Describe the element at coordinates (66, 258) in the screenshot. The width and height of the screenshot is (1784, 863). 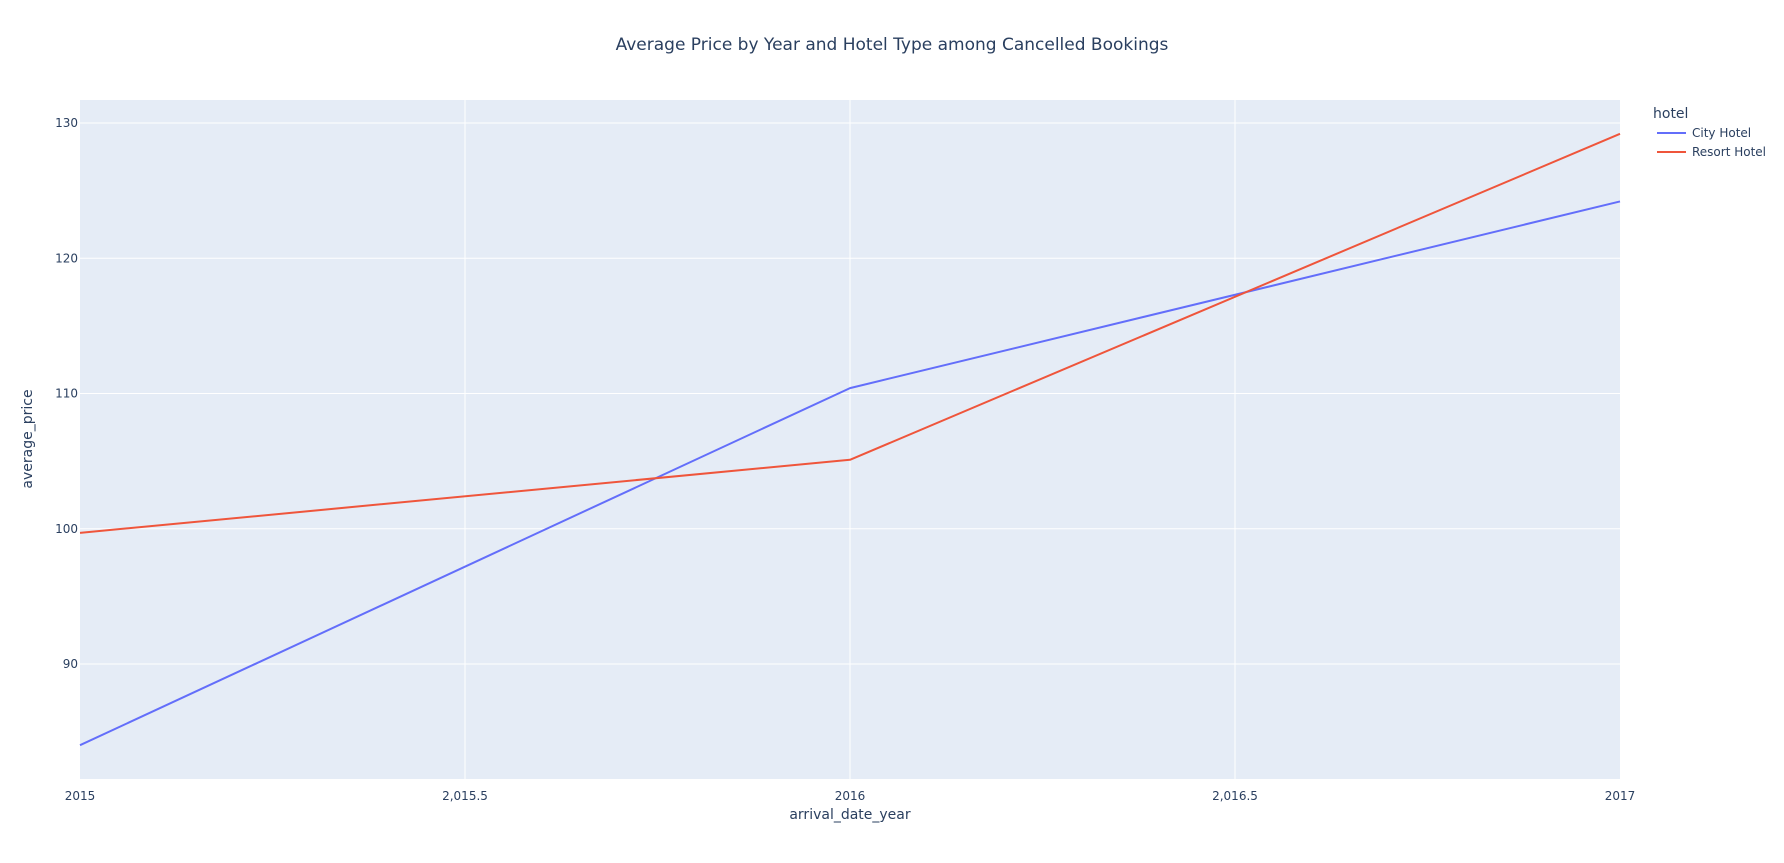
I see `y-tick-label: 120` at that location.